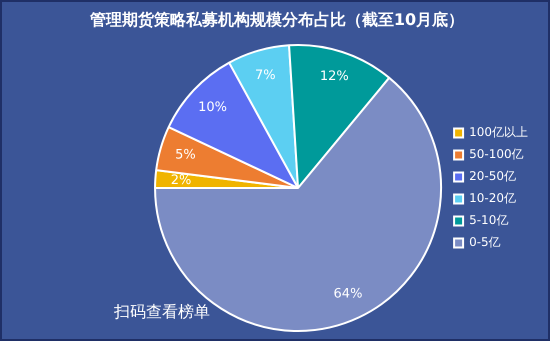  I want to click on data-label: 10%, so click(213, 108).